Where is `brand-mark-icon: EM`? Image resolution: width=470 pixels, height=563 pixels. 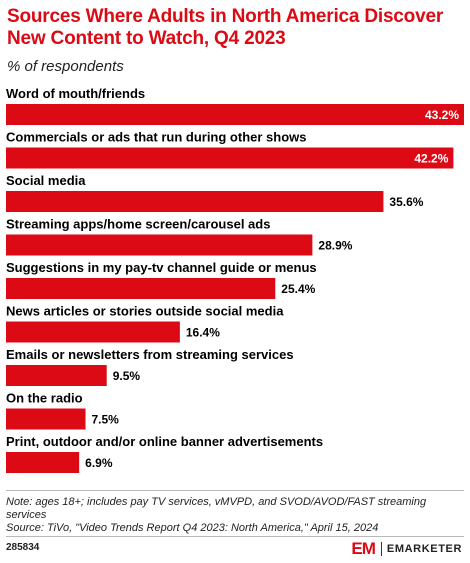
brand-mark-icon: EM is located at coordinates (363, 548).